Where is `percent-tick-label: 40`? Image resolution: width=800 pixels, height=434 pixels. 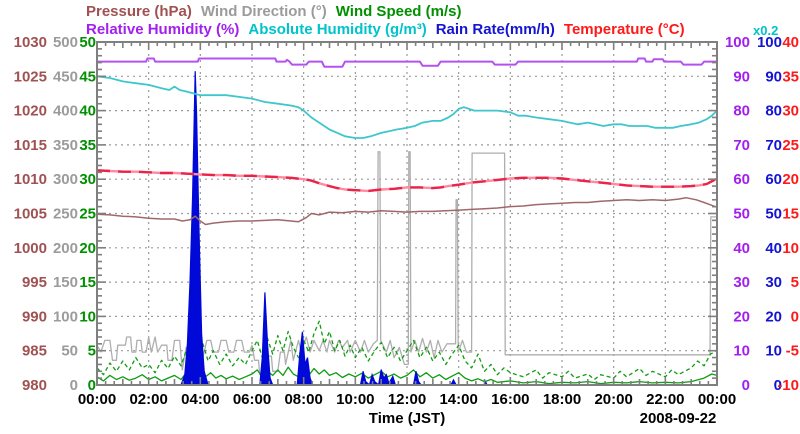 percent-tick-label: 40 is located at coordinates (741, 248).